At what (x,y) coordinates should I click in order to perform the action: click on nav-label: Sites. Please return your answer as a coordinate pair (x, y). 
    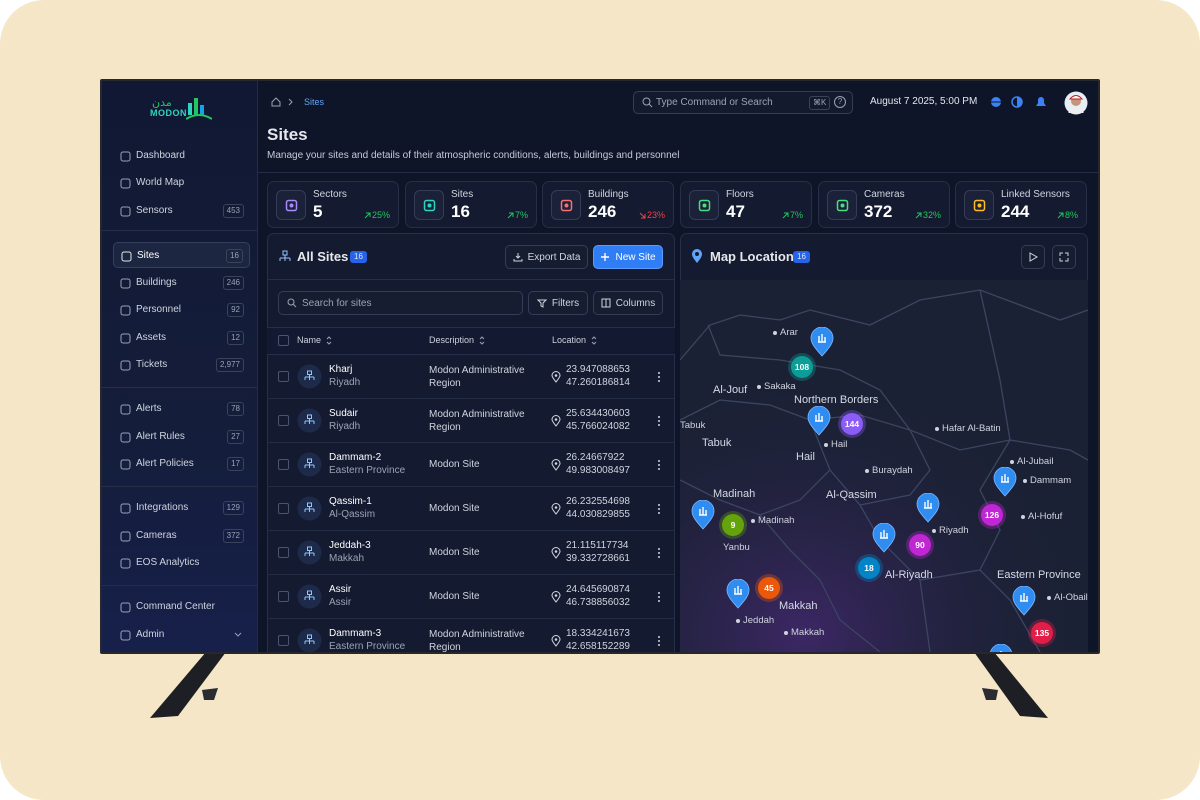
    Looking at the image, I should click on (148, 255).